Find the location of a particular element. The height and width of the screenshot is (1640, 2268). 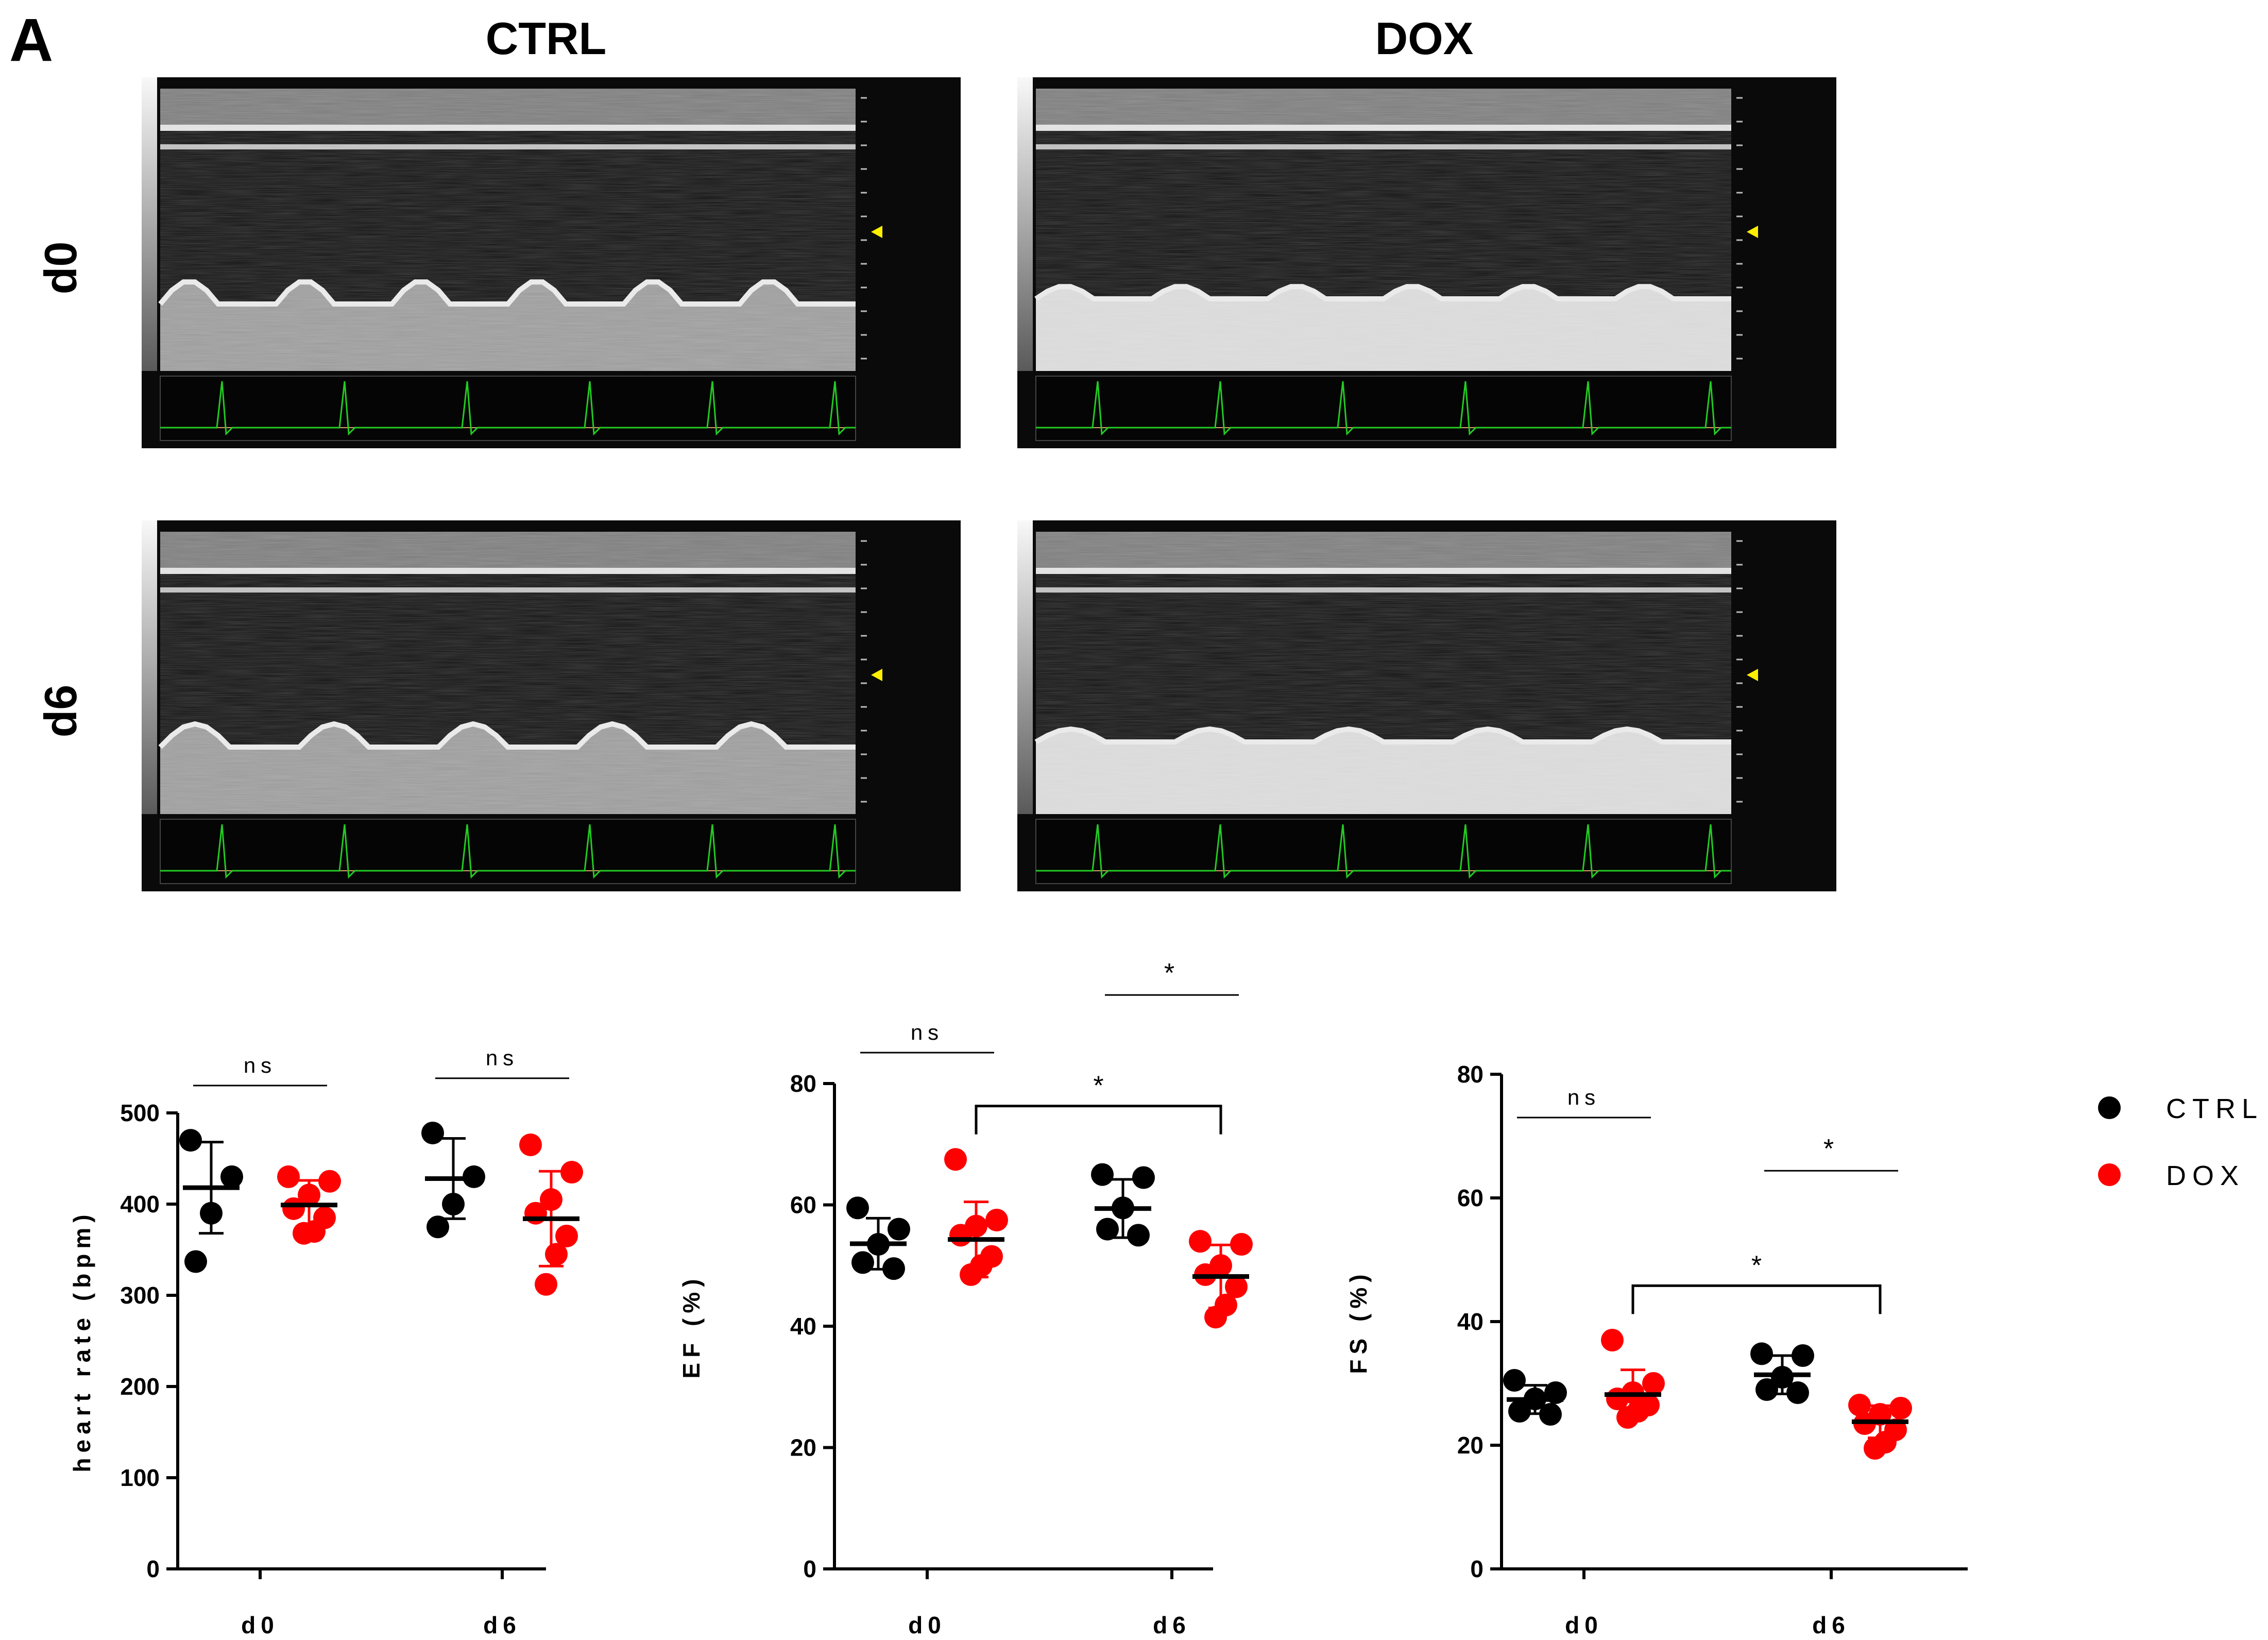

y-tick-label: 100 is located at coordinates (140, 1477).